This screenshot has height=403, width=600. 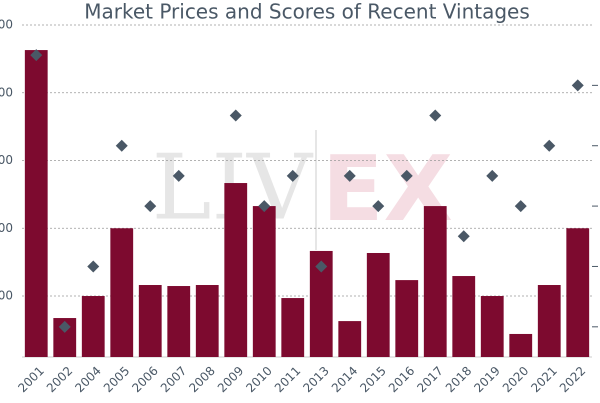 What do you see at coordinates (6, 228) in the screenshot?
I see `y-tick-label: 4000` at bounding box center [6, 228].